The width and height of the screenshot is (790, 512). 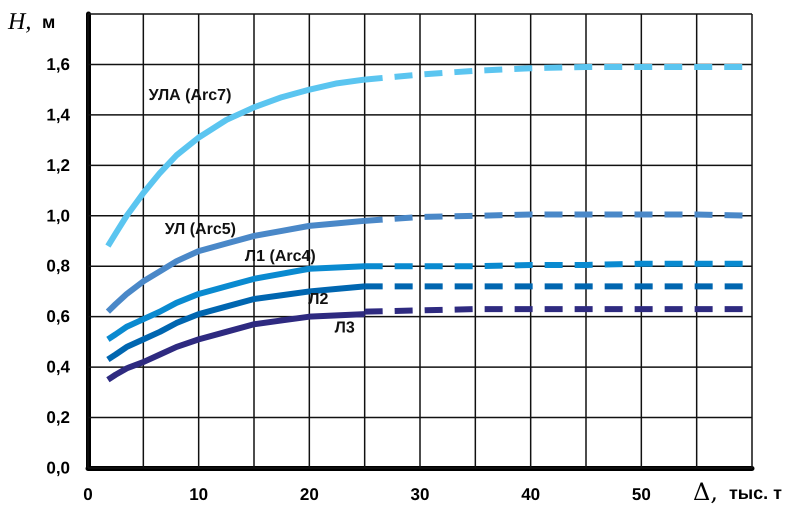 I want to click on y-tick-label: 1,4, so click(x=58, y=114).